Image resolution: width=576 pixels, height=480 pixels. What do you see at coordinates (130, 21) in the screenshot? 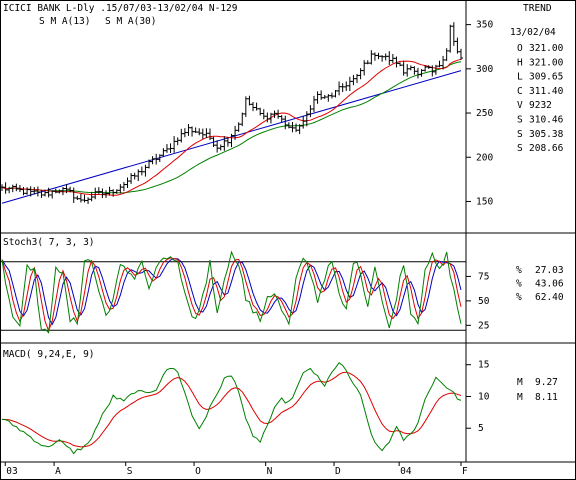
I see `legend-sma30: S M A(30)` at bounding box center [130, 21].